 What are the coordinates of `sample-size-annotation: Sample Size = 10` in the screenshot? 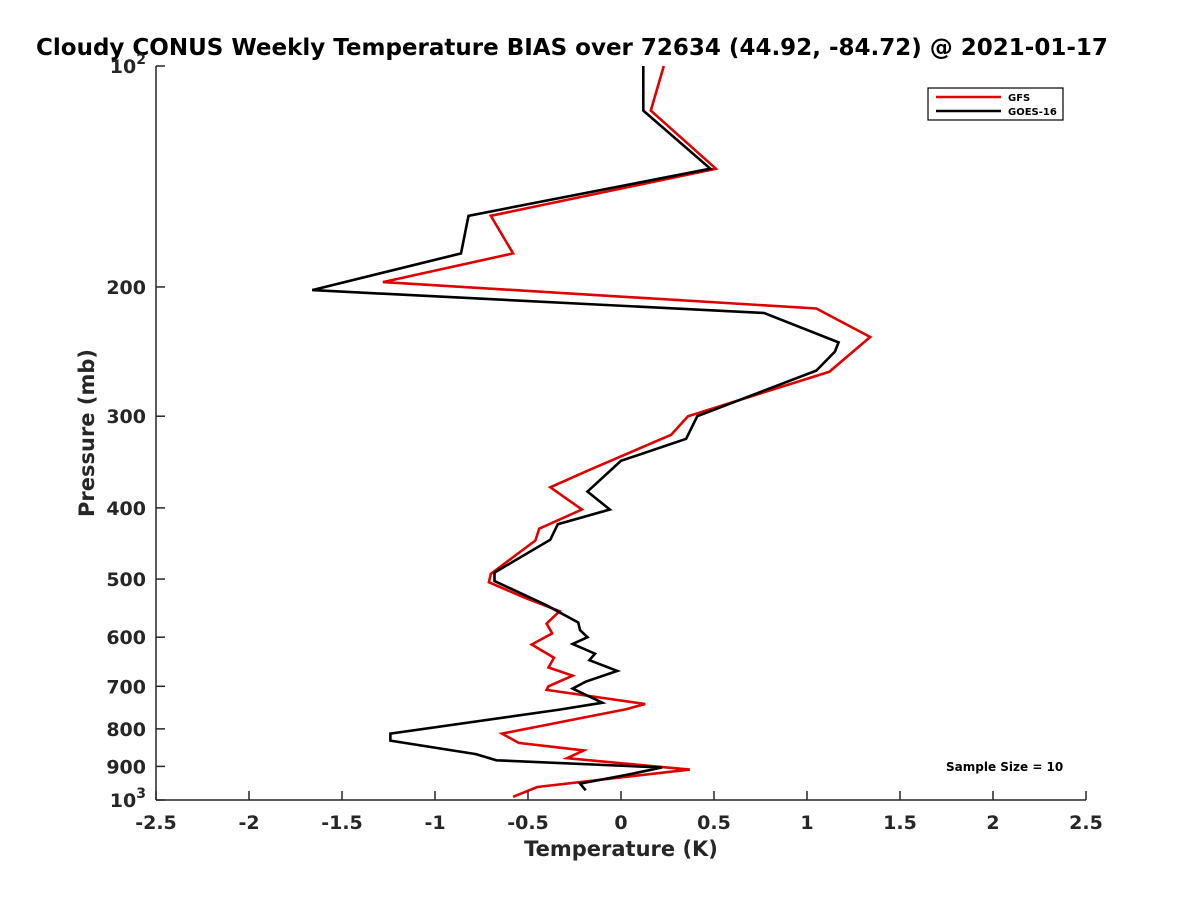 It's located at (1004, 767).